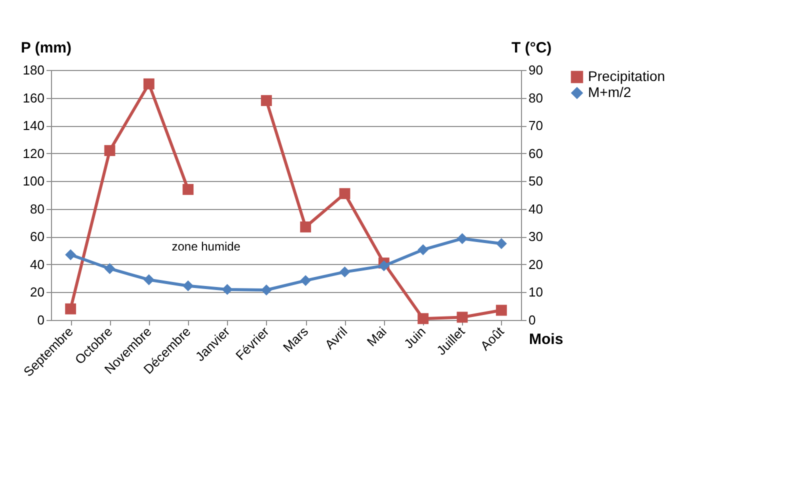  Describe the element at coordinates (532, 48) in the screenshot. I see `y2-axis-title: T (°C)` at that location.